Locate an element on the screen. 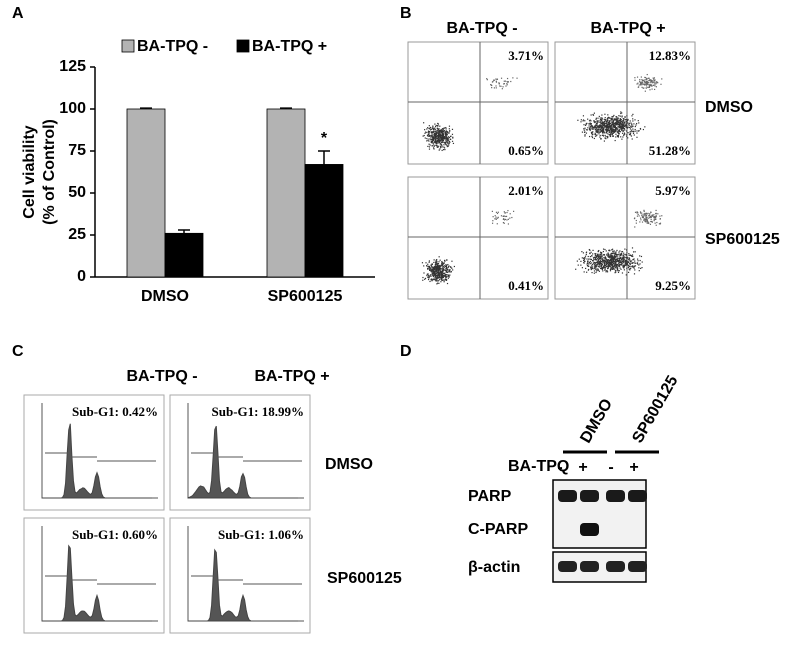  legend-swatch is located at coordinates (128, 46).